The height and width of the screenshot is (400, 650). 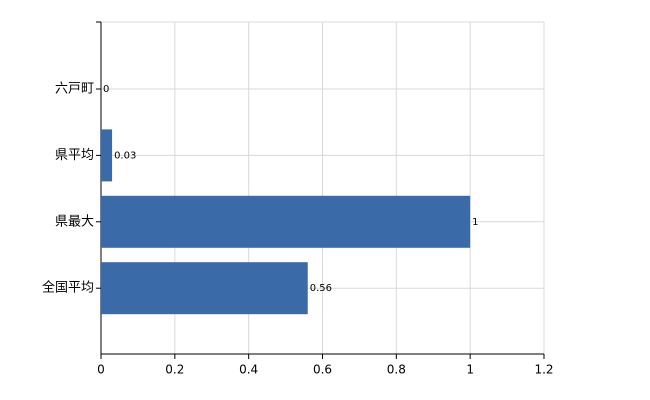 What do you see at coordinates (322, 370) in the screenshot?
I see `x-tick-label: 0.6` at bounding box center [322, 370].